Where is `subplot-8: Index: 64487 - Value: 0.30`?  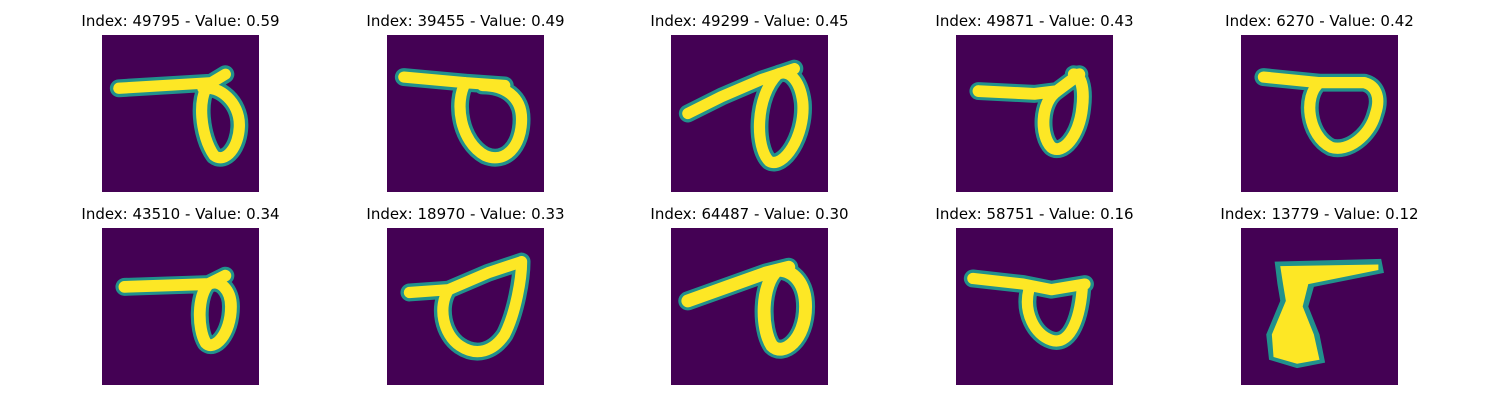
subplot-8: Index: 64487 - Value: 0.30 is located at coordinates (749, 295).